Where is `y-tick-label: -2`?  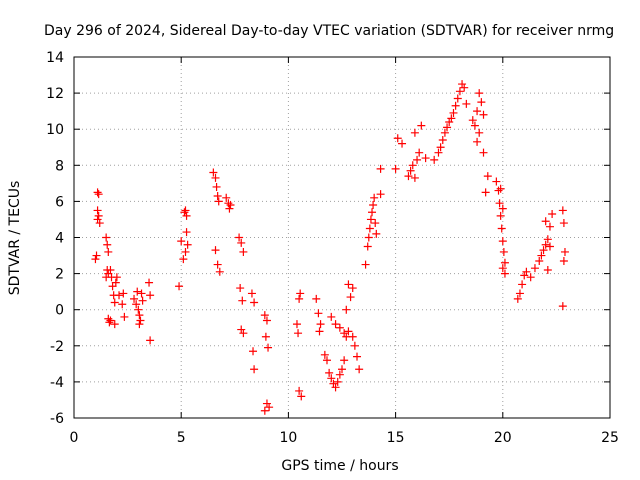
y-tick-label: -2 is located at coordinates (57, 347).